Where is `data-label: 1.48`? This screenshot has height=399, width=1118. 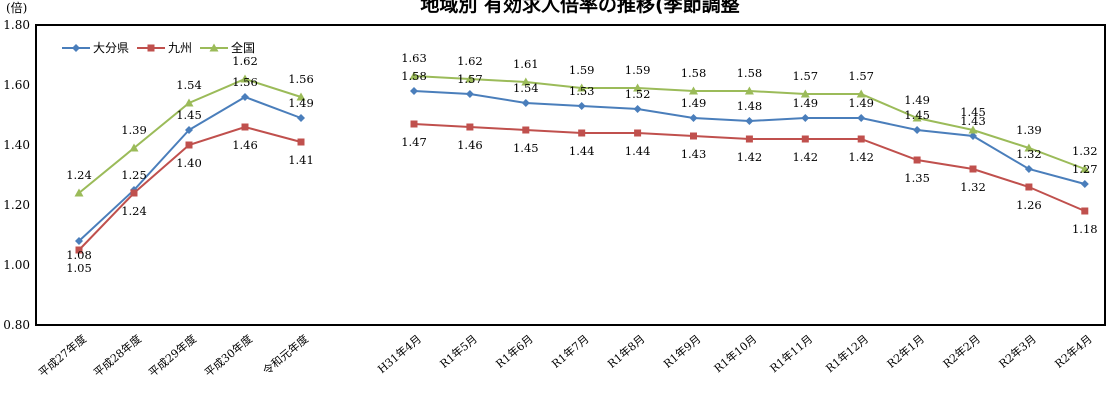 data-label: 1.48 is located at coordinates (750, 106).